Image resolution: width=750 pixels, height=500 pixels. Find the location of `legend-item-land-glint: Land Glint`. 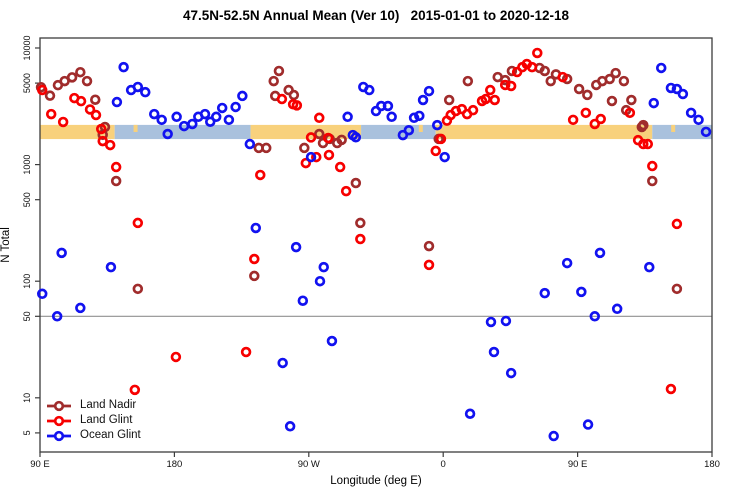

legend-item-land-glint: Land Glint is located at coordinates (93, 420).